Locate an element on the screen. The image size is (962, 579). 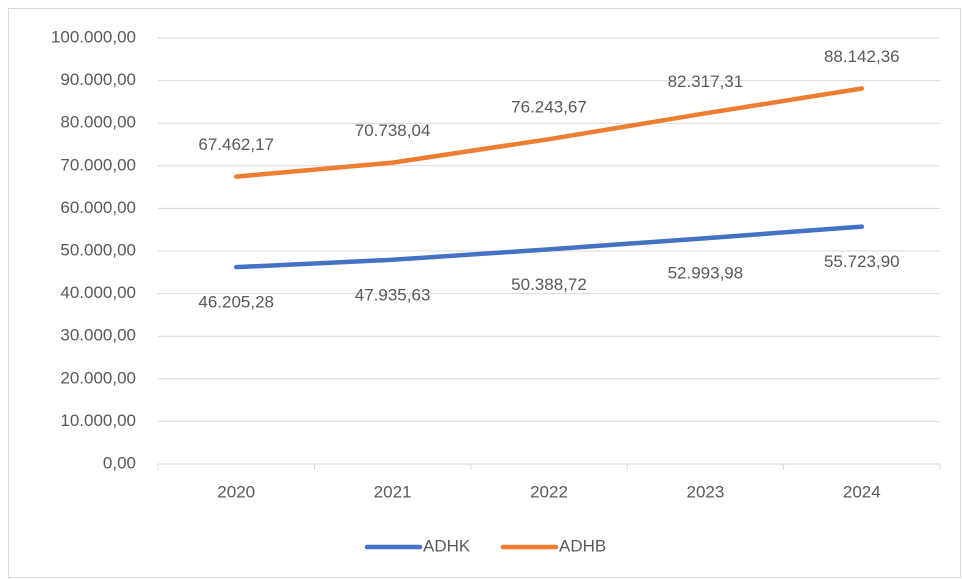
y-tick-label: 0,00 is located at coordinates (119, 462).